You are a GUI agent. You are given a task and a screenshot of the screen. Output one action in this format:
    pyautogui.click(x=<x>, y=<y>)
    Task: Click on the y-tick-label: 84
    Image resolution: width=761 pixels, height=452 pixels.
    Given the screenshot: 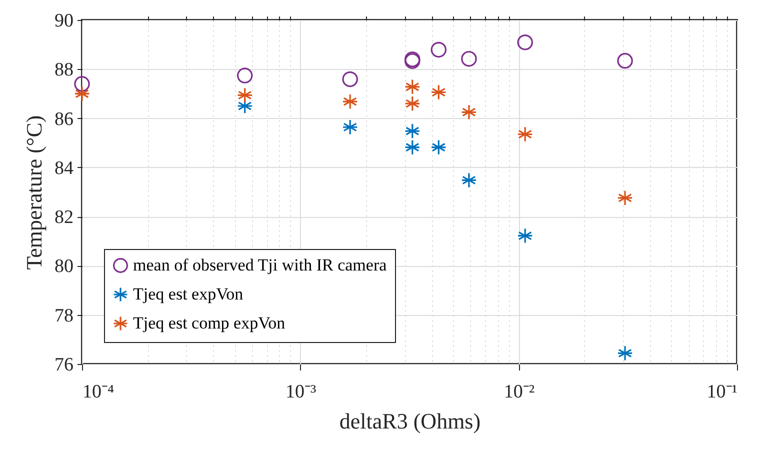 What is the action you would take?
    pyautogui.click(x=64, y=168)
    